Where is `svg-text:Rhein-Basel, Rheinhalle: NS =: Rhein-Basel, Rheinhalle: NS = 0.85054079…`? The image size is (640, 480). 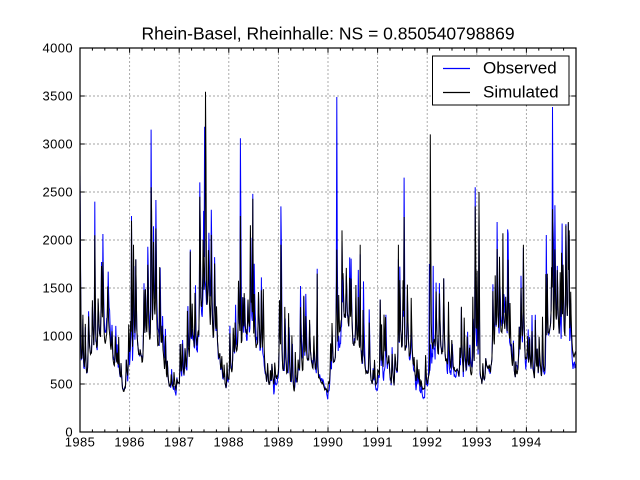 svg-text:Rhein-Basel, Rheinhalle: NS =: Rhein-Basel, Rheinhalle: NS = 0.85054079… is located at coordinates (327, 34).